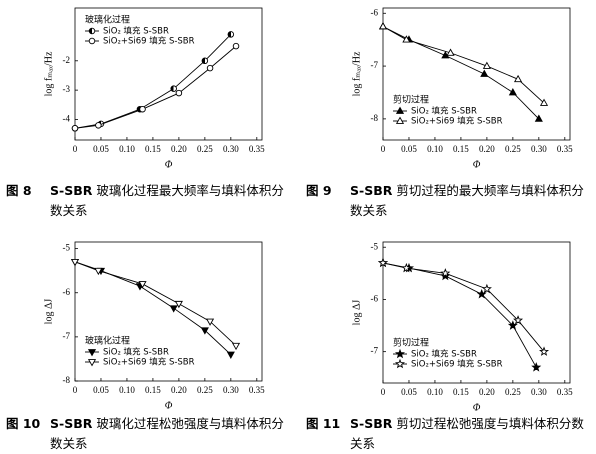  What do you see at coordinates (467, 200) in the screenshot?
I see `caption-text: 剪切过程的最大频率与填料体积分数关系` at bounding box center [467, 200].